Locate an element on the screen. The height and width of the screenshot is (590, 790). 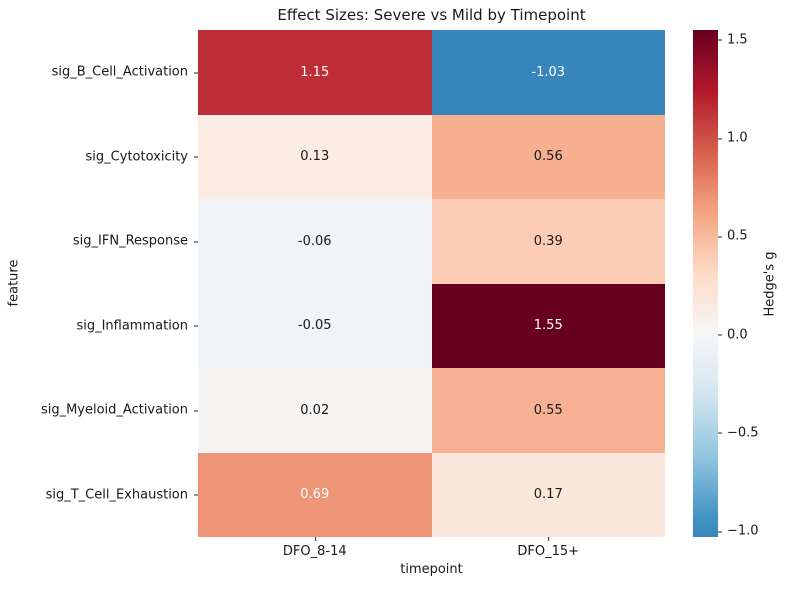
heatmap-cell: -0.05 is located at coordinates (315, 325).